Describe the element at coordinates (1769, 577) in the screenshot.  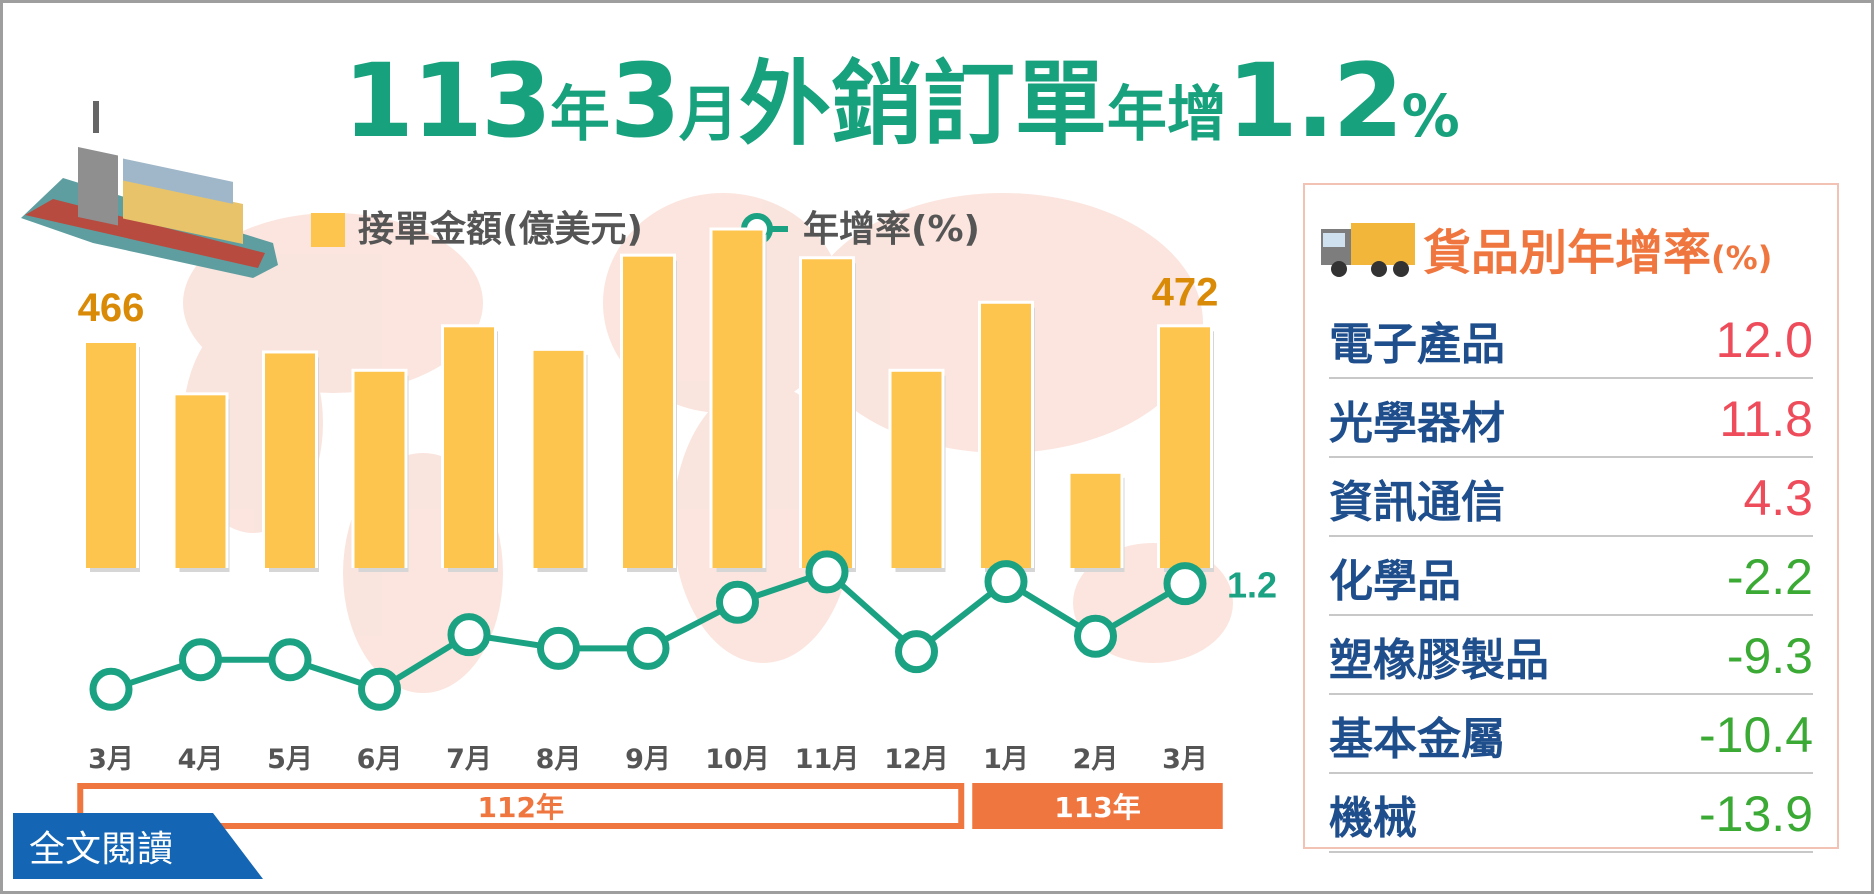
I see `category-growth-value: -2.2` at that location.